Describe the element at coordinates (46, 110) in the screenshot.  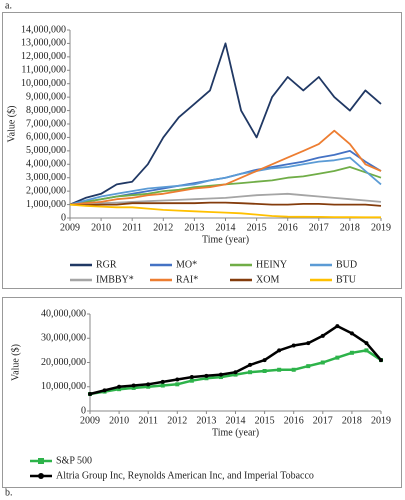
I see `y-tick-label: 8,000,000` at that location.